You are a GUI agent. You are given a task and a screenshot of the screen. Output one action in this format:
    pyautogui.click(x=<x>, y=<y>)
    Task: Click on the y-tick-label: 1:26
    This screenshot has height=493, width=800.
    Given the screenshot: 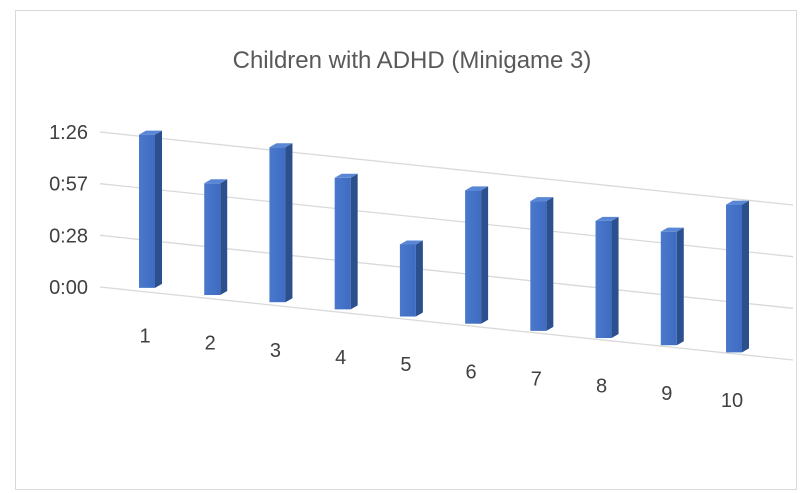 What is the action you would take?
    pyautogui.click(x=68, y=133)
    